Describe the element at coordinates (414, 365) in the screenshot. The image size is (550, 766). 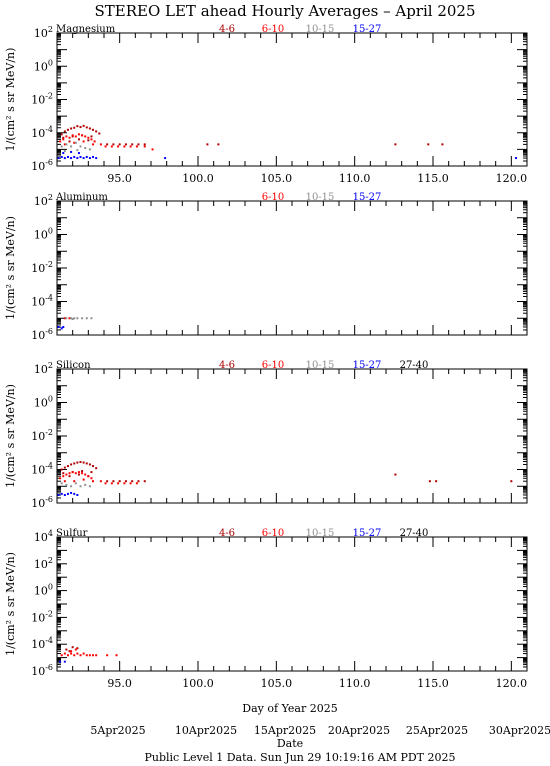
I see `legend-27-40: 27-40` at that location.